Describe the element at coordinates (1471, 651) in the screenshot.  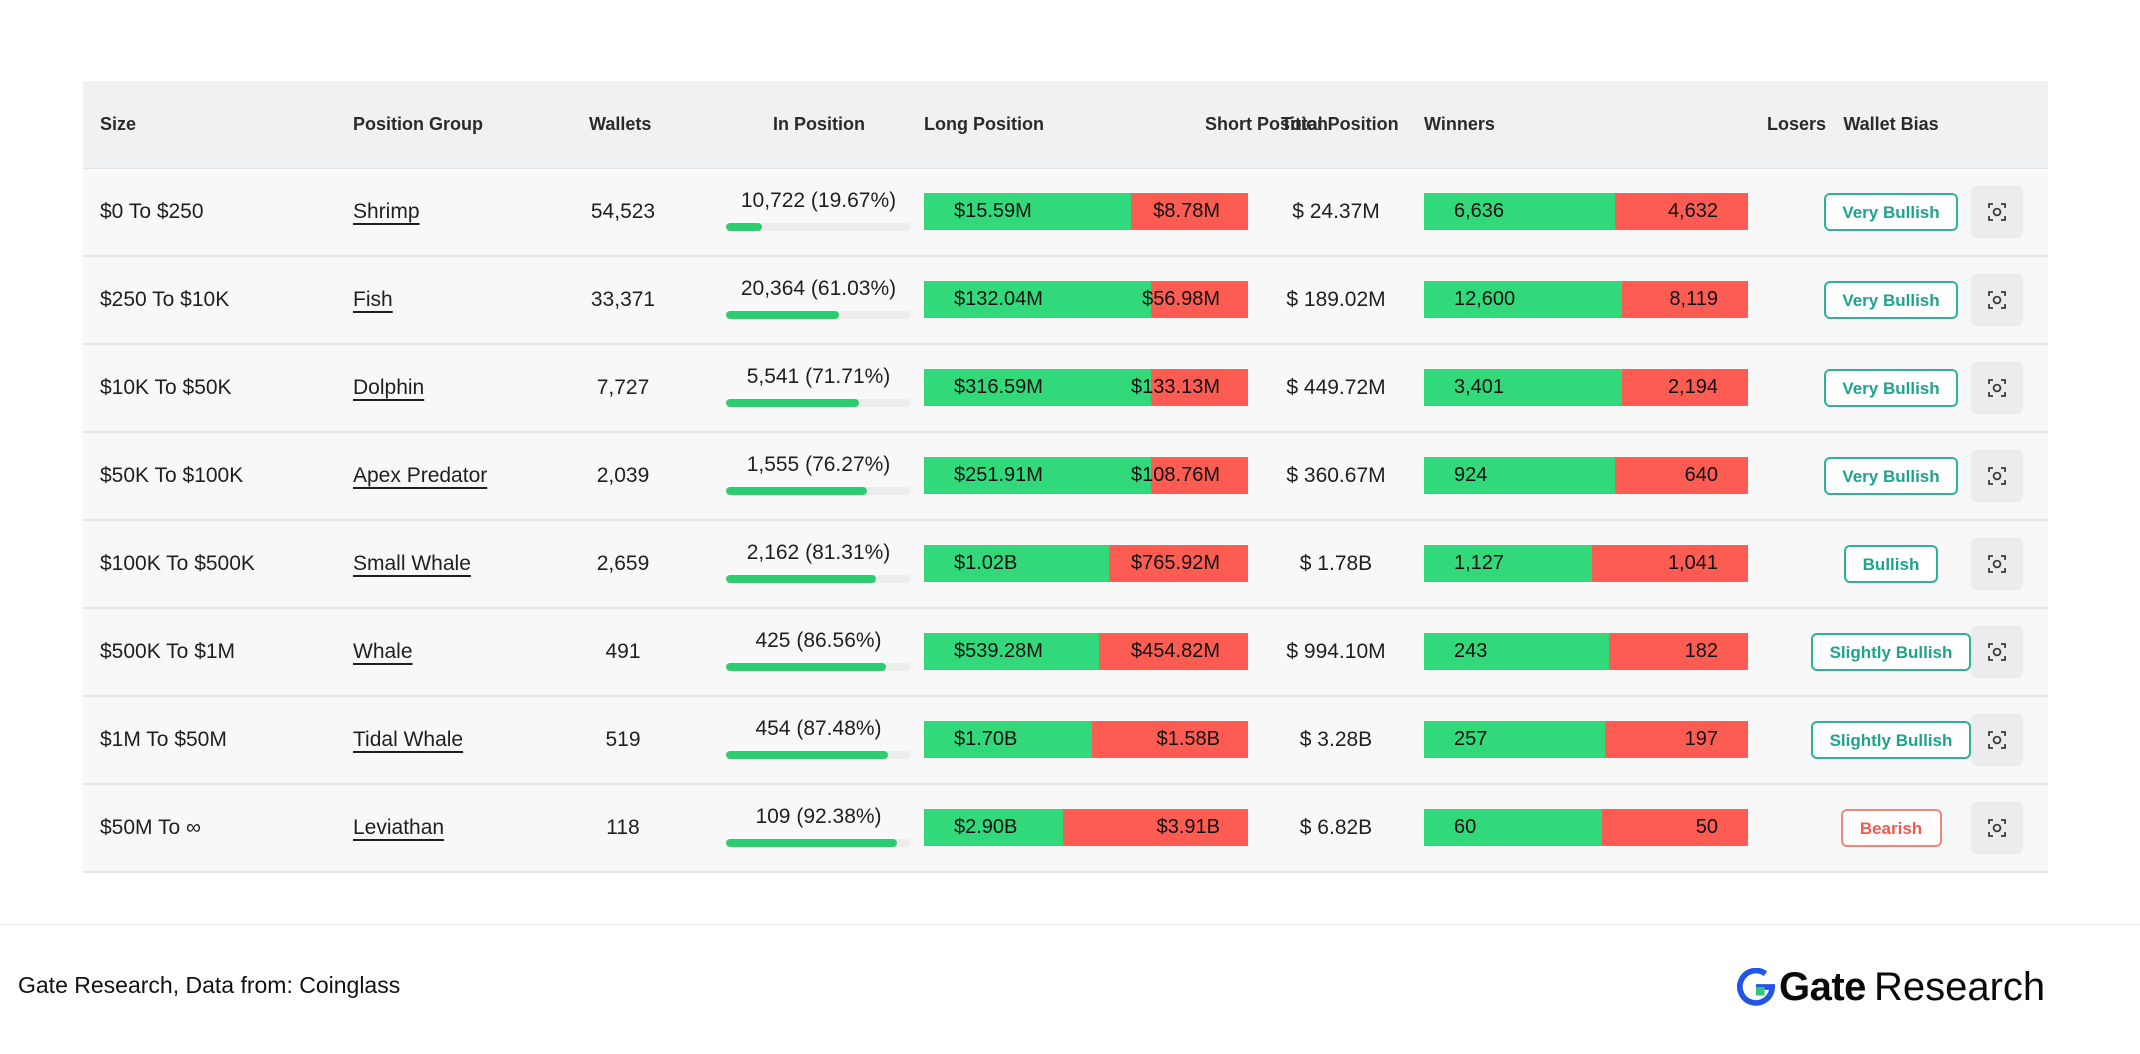
I see `winners-value: 243` at that location.